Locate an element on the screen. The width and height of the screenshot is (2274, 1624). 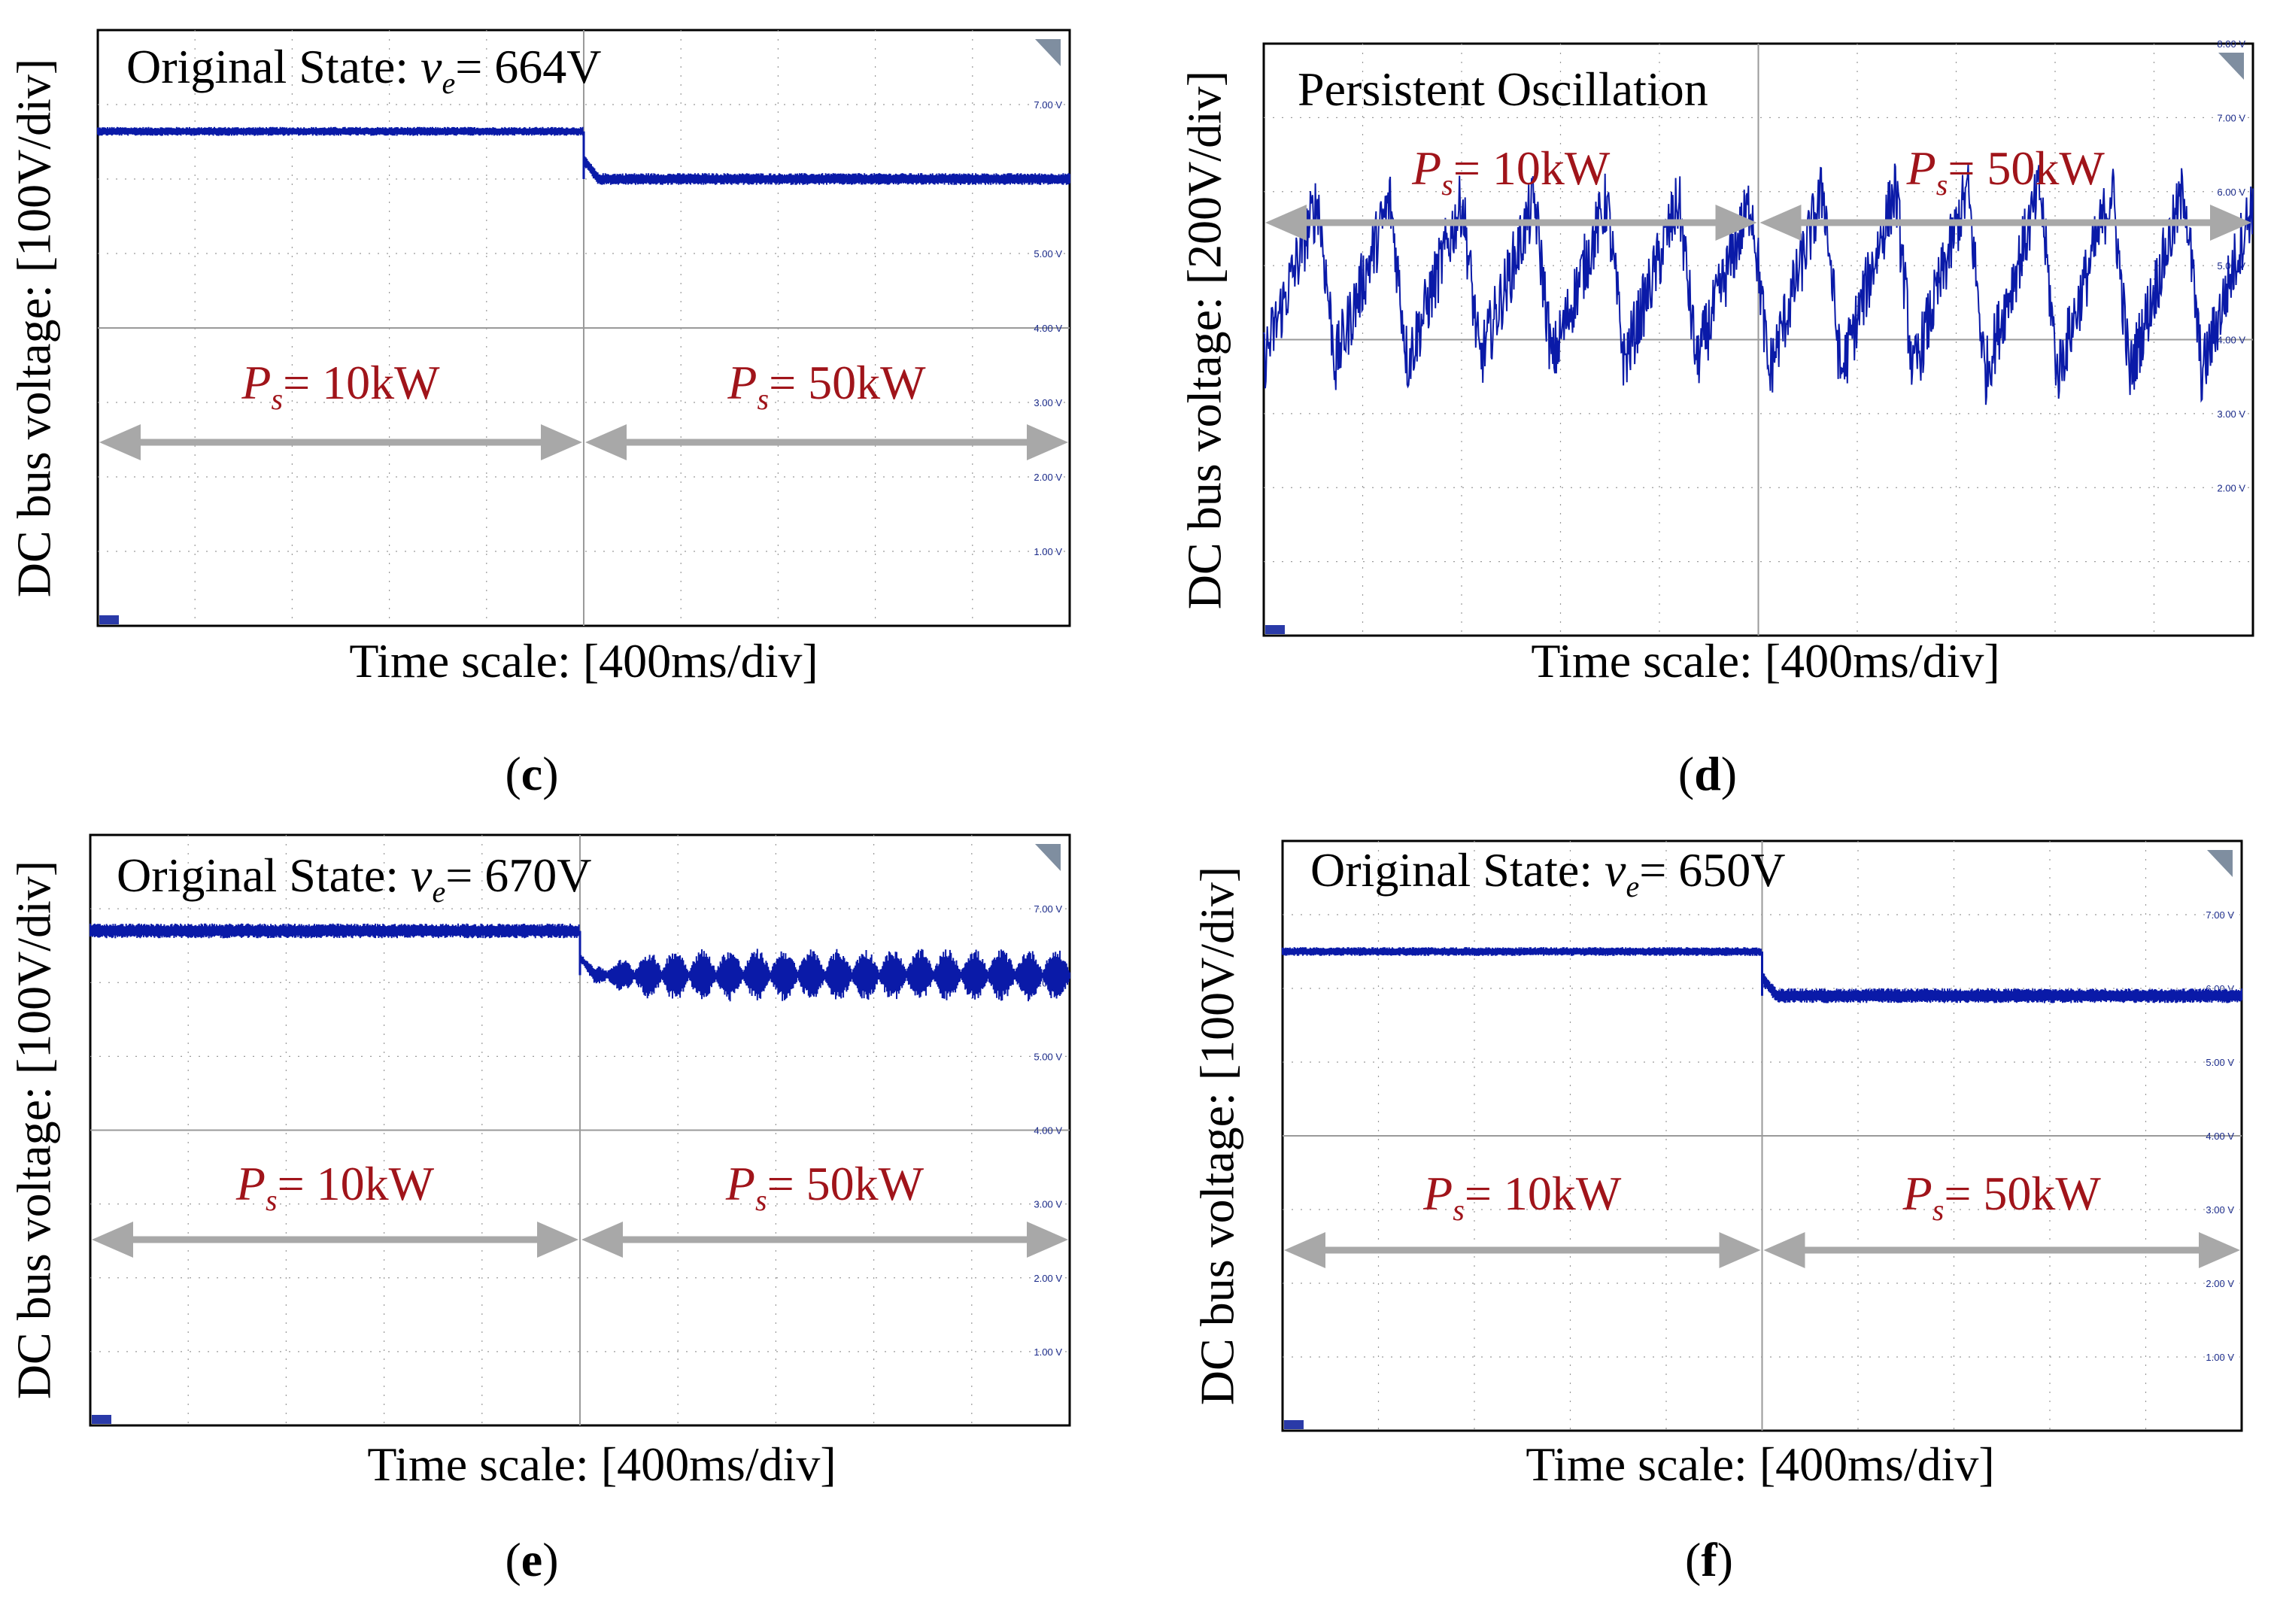
panel-title: Original State: ve= 664V is located at coordinates (364, 70).